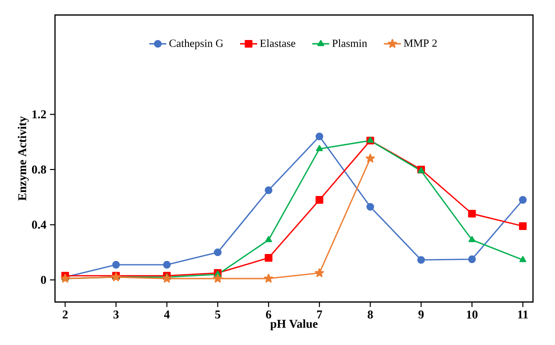 This screenshot has width=555, height=345. Describe the element at coordinates (23, 158) in the screenshot. I see `y-axis-title: Enzyme Activity` at that location.